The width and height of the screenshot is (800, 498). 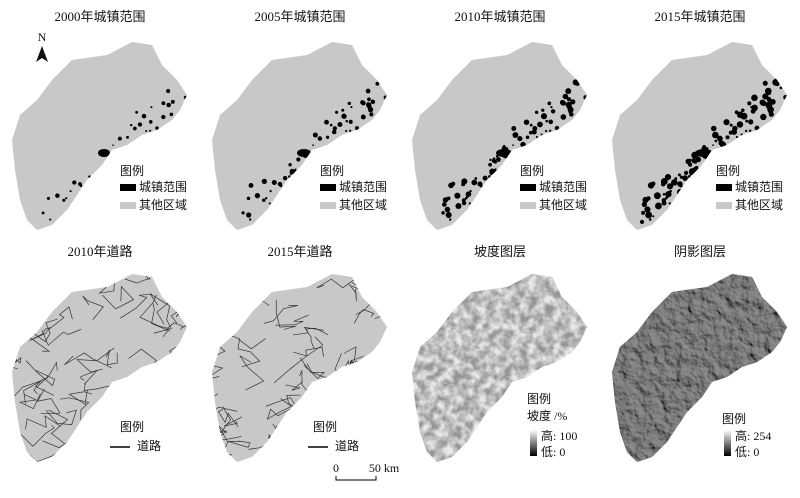 What do you see at coordinates (533, 443) in the screenshot?
I see `color-ramp` at bounding box center [533, 443].